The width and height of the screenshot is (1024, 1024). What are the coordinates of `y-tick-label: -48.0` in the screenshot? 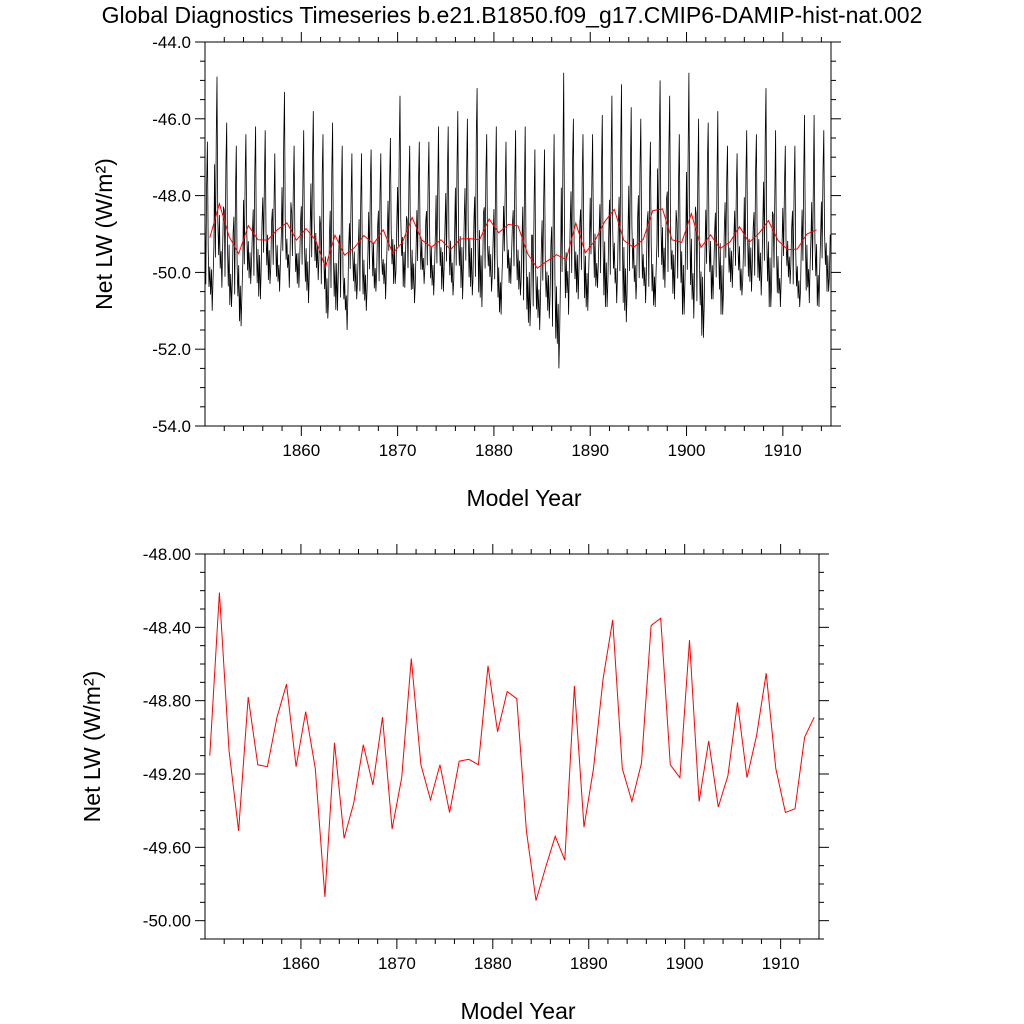 It's located at (171, 196).